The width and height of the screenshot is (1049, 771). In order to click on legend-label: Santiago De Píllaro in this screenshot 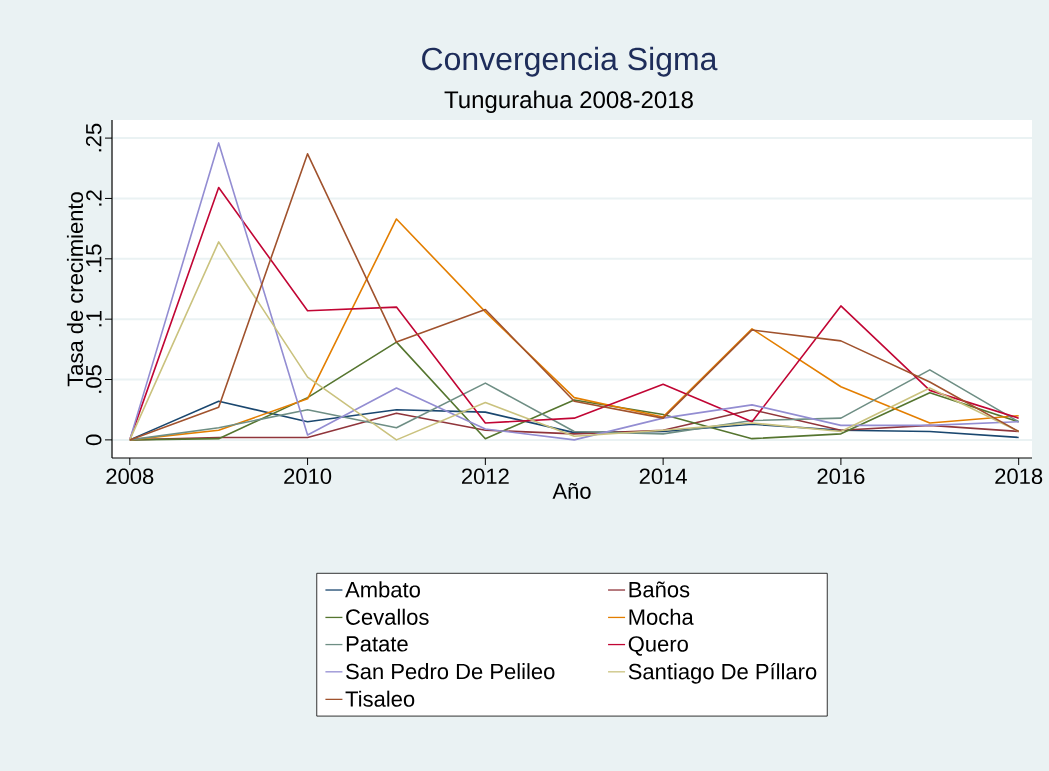, I will do `click(722, 673)`.